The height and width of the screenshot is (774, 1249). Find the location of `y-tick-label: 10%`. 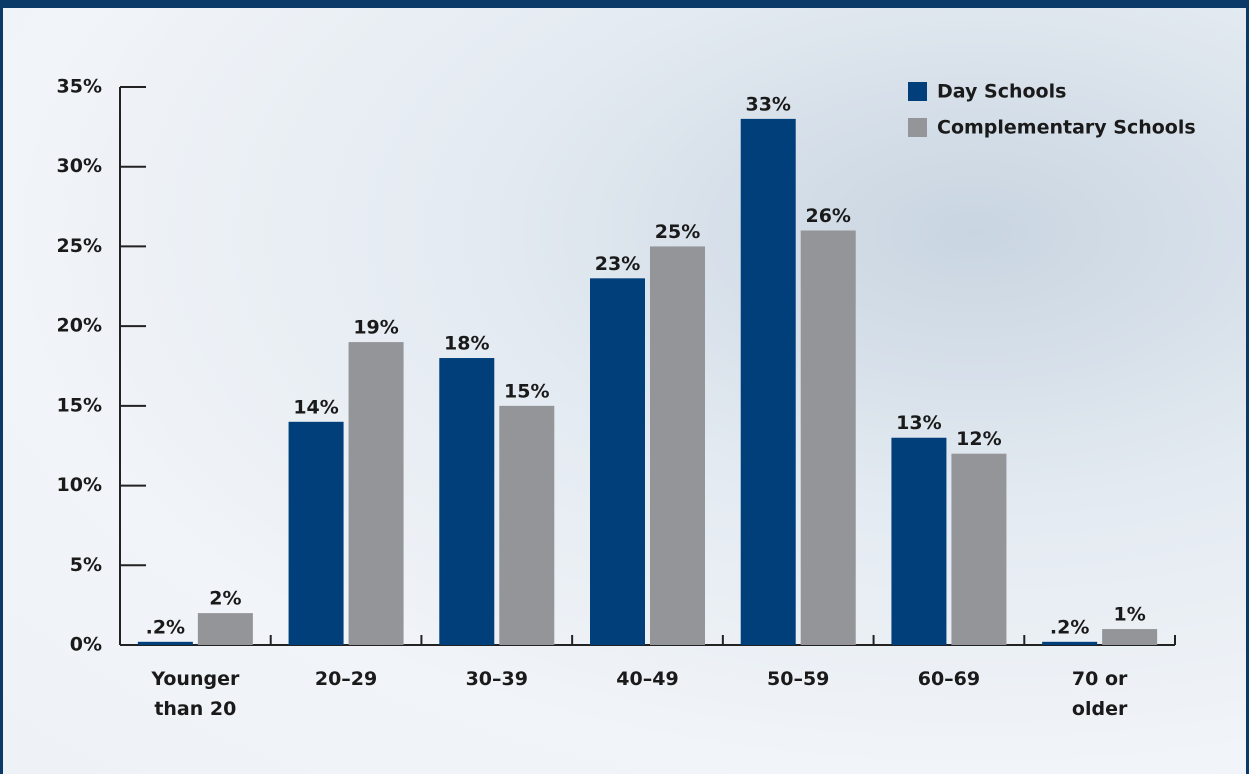

y-tick-label: 10% is located at coordinates (79, 485).